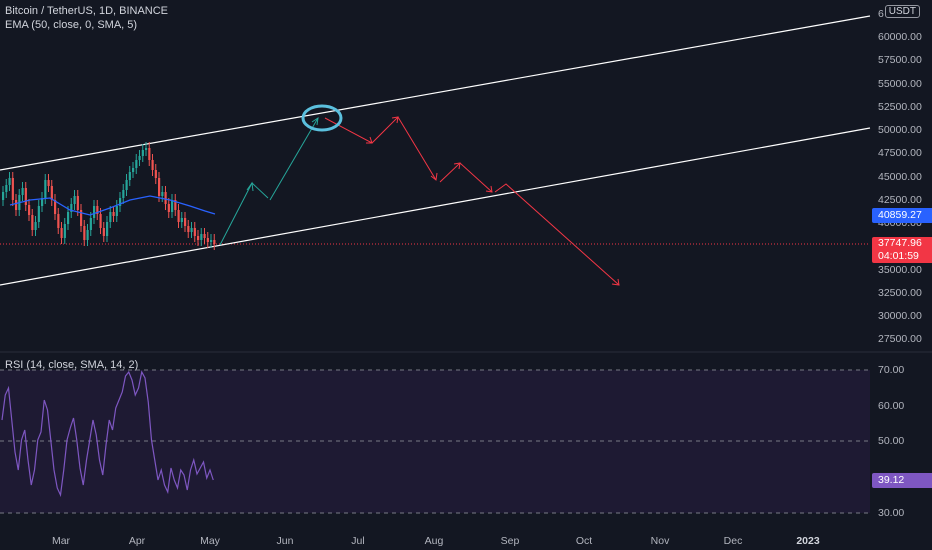  I want to click on date-label-year: 2023, so click(808, 541).